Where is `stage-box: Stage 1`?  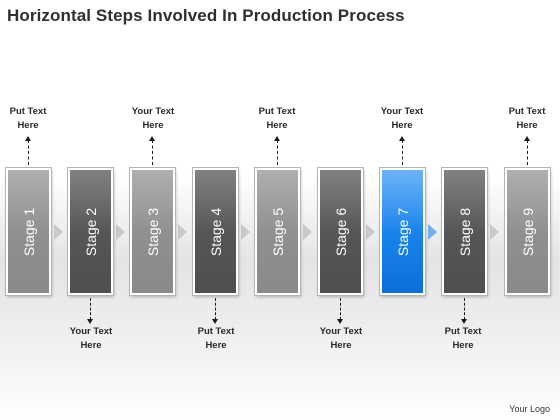
stage-box: Stage 1 is located at coordinates (28, 231).